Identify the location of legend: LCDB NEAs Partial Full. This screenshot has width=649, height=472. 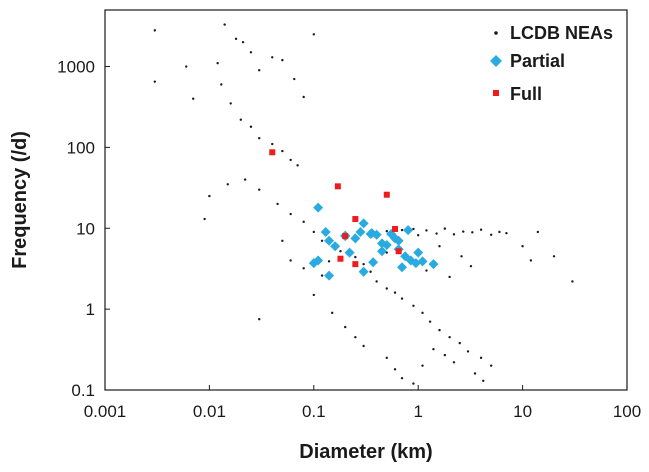
(551, 63).